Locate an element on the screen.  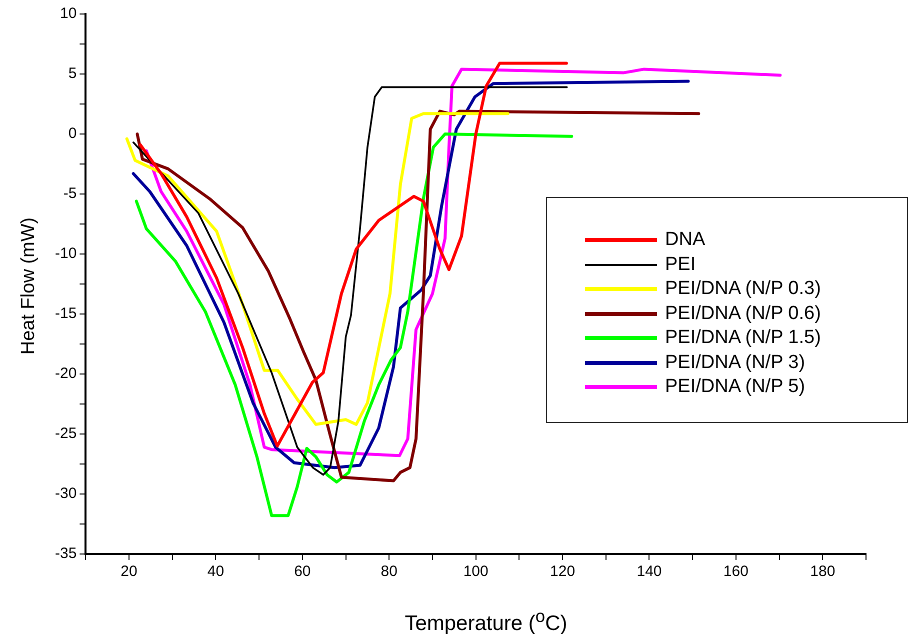
y-tick-label: 10 is located at coordinates (68, 13).